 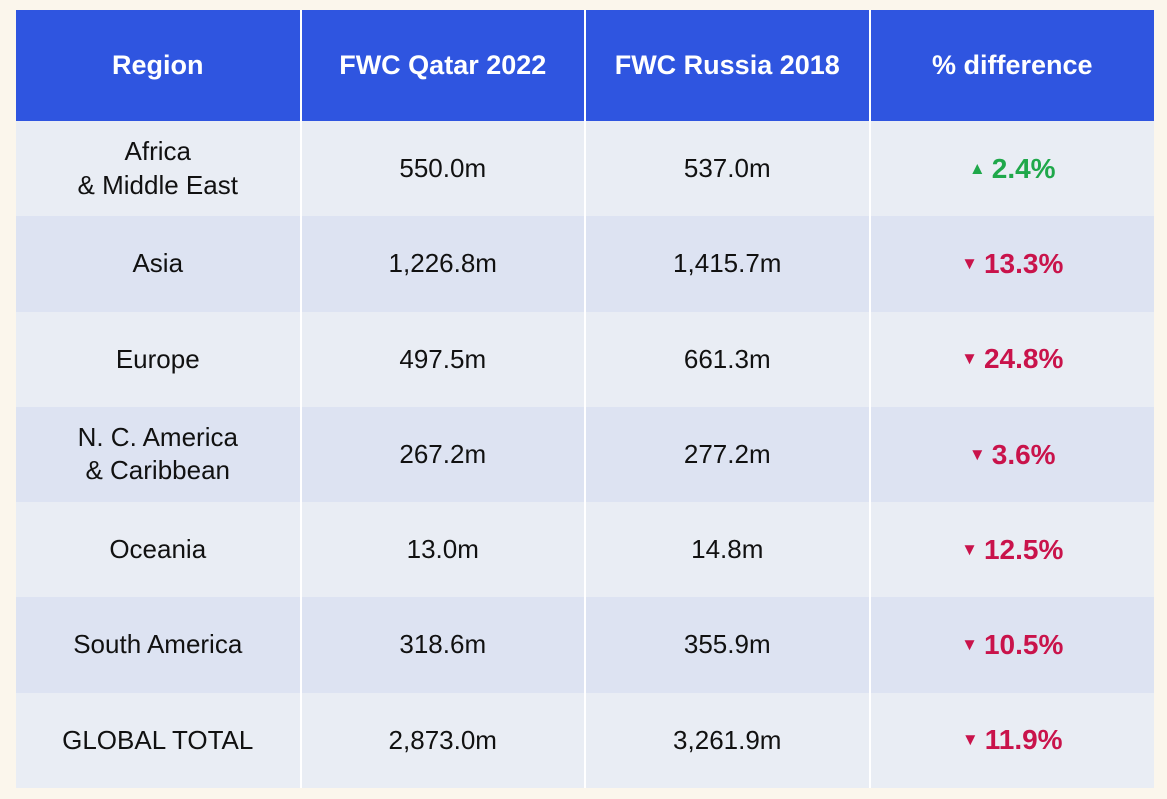 What do you see at coordinates (1023, 454) in the screenshot?
I see `difference-percent: 3.6%` at bounding box center [1023, 454].